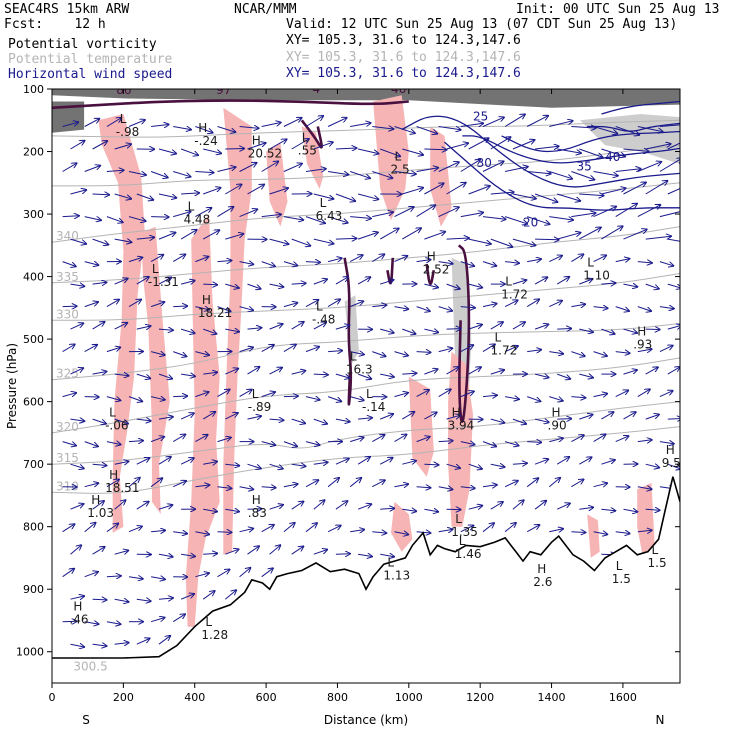  Describe the element at coordinates (468, 554) in the screenshot. I see `extrema-value-26: 1.46` at that location.